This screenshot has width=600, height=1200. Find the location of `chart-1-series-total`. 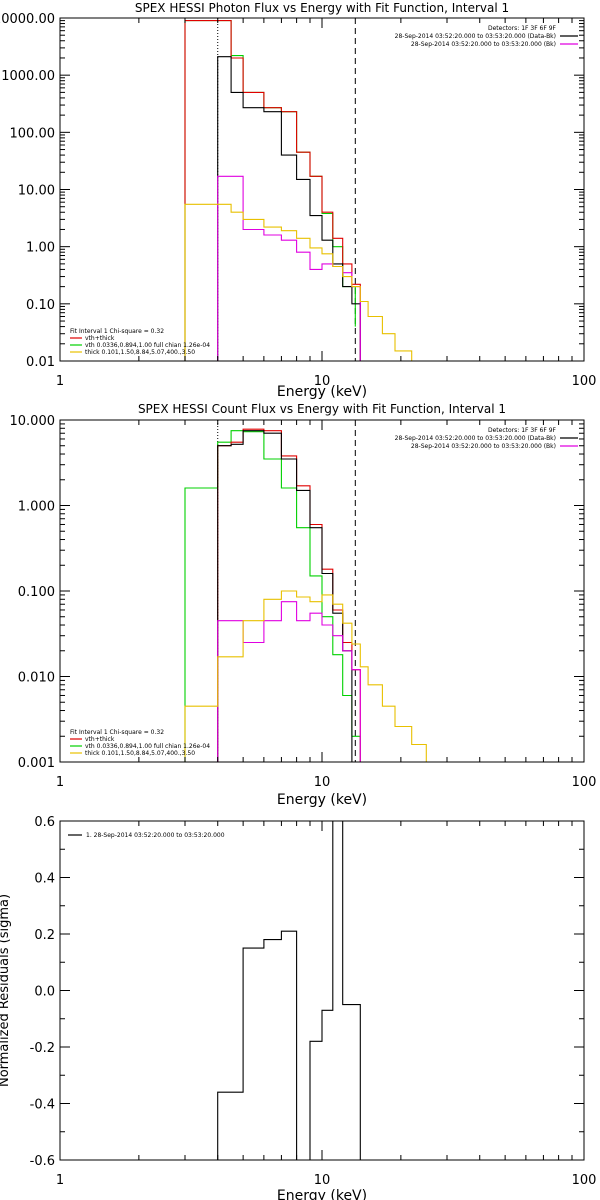

chart-1-series-total is located at coordinates (272, 190).